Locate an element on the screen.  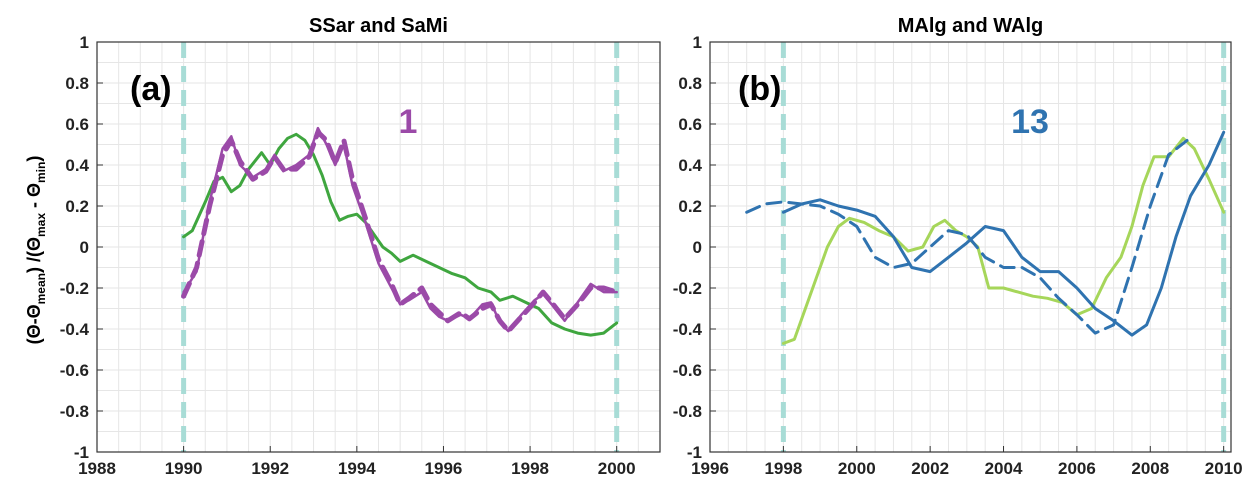
x-tick-label: 1988 is located at coordinates (97, 468).